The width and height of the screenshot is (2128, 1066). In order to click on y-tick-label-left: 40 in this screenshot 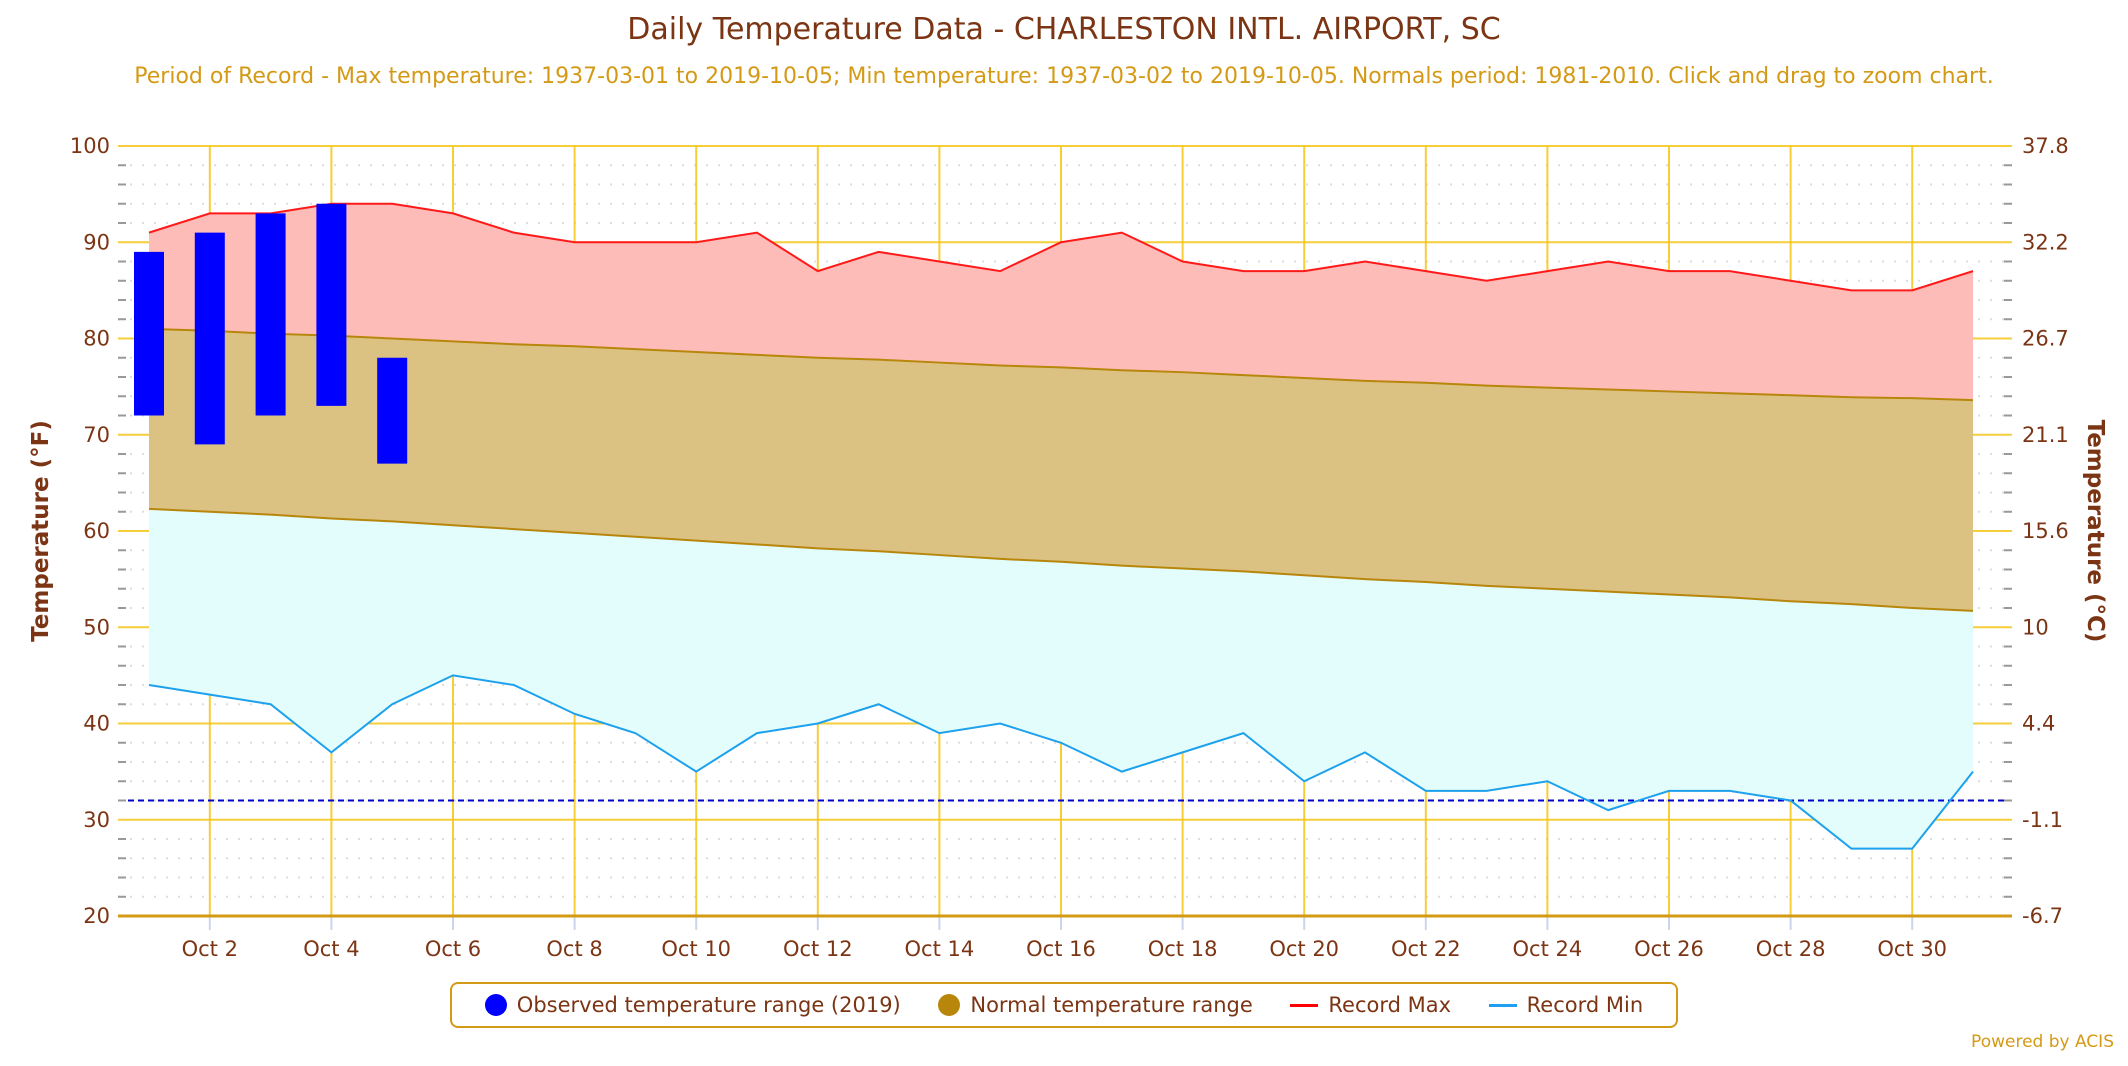, I will do `click(96, 724)`.